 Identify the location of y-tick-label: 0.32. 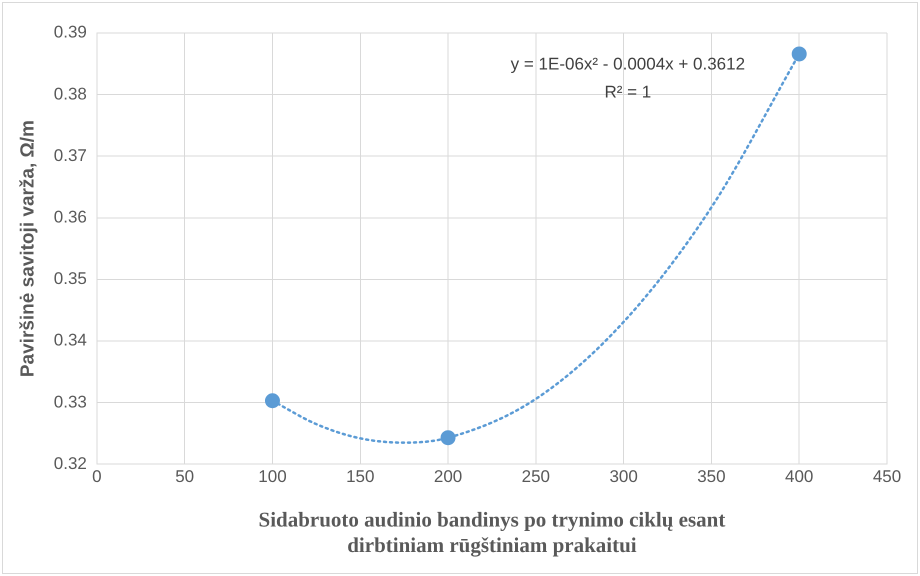
(70, 463).